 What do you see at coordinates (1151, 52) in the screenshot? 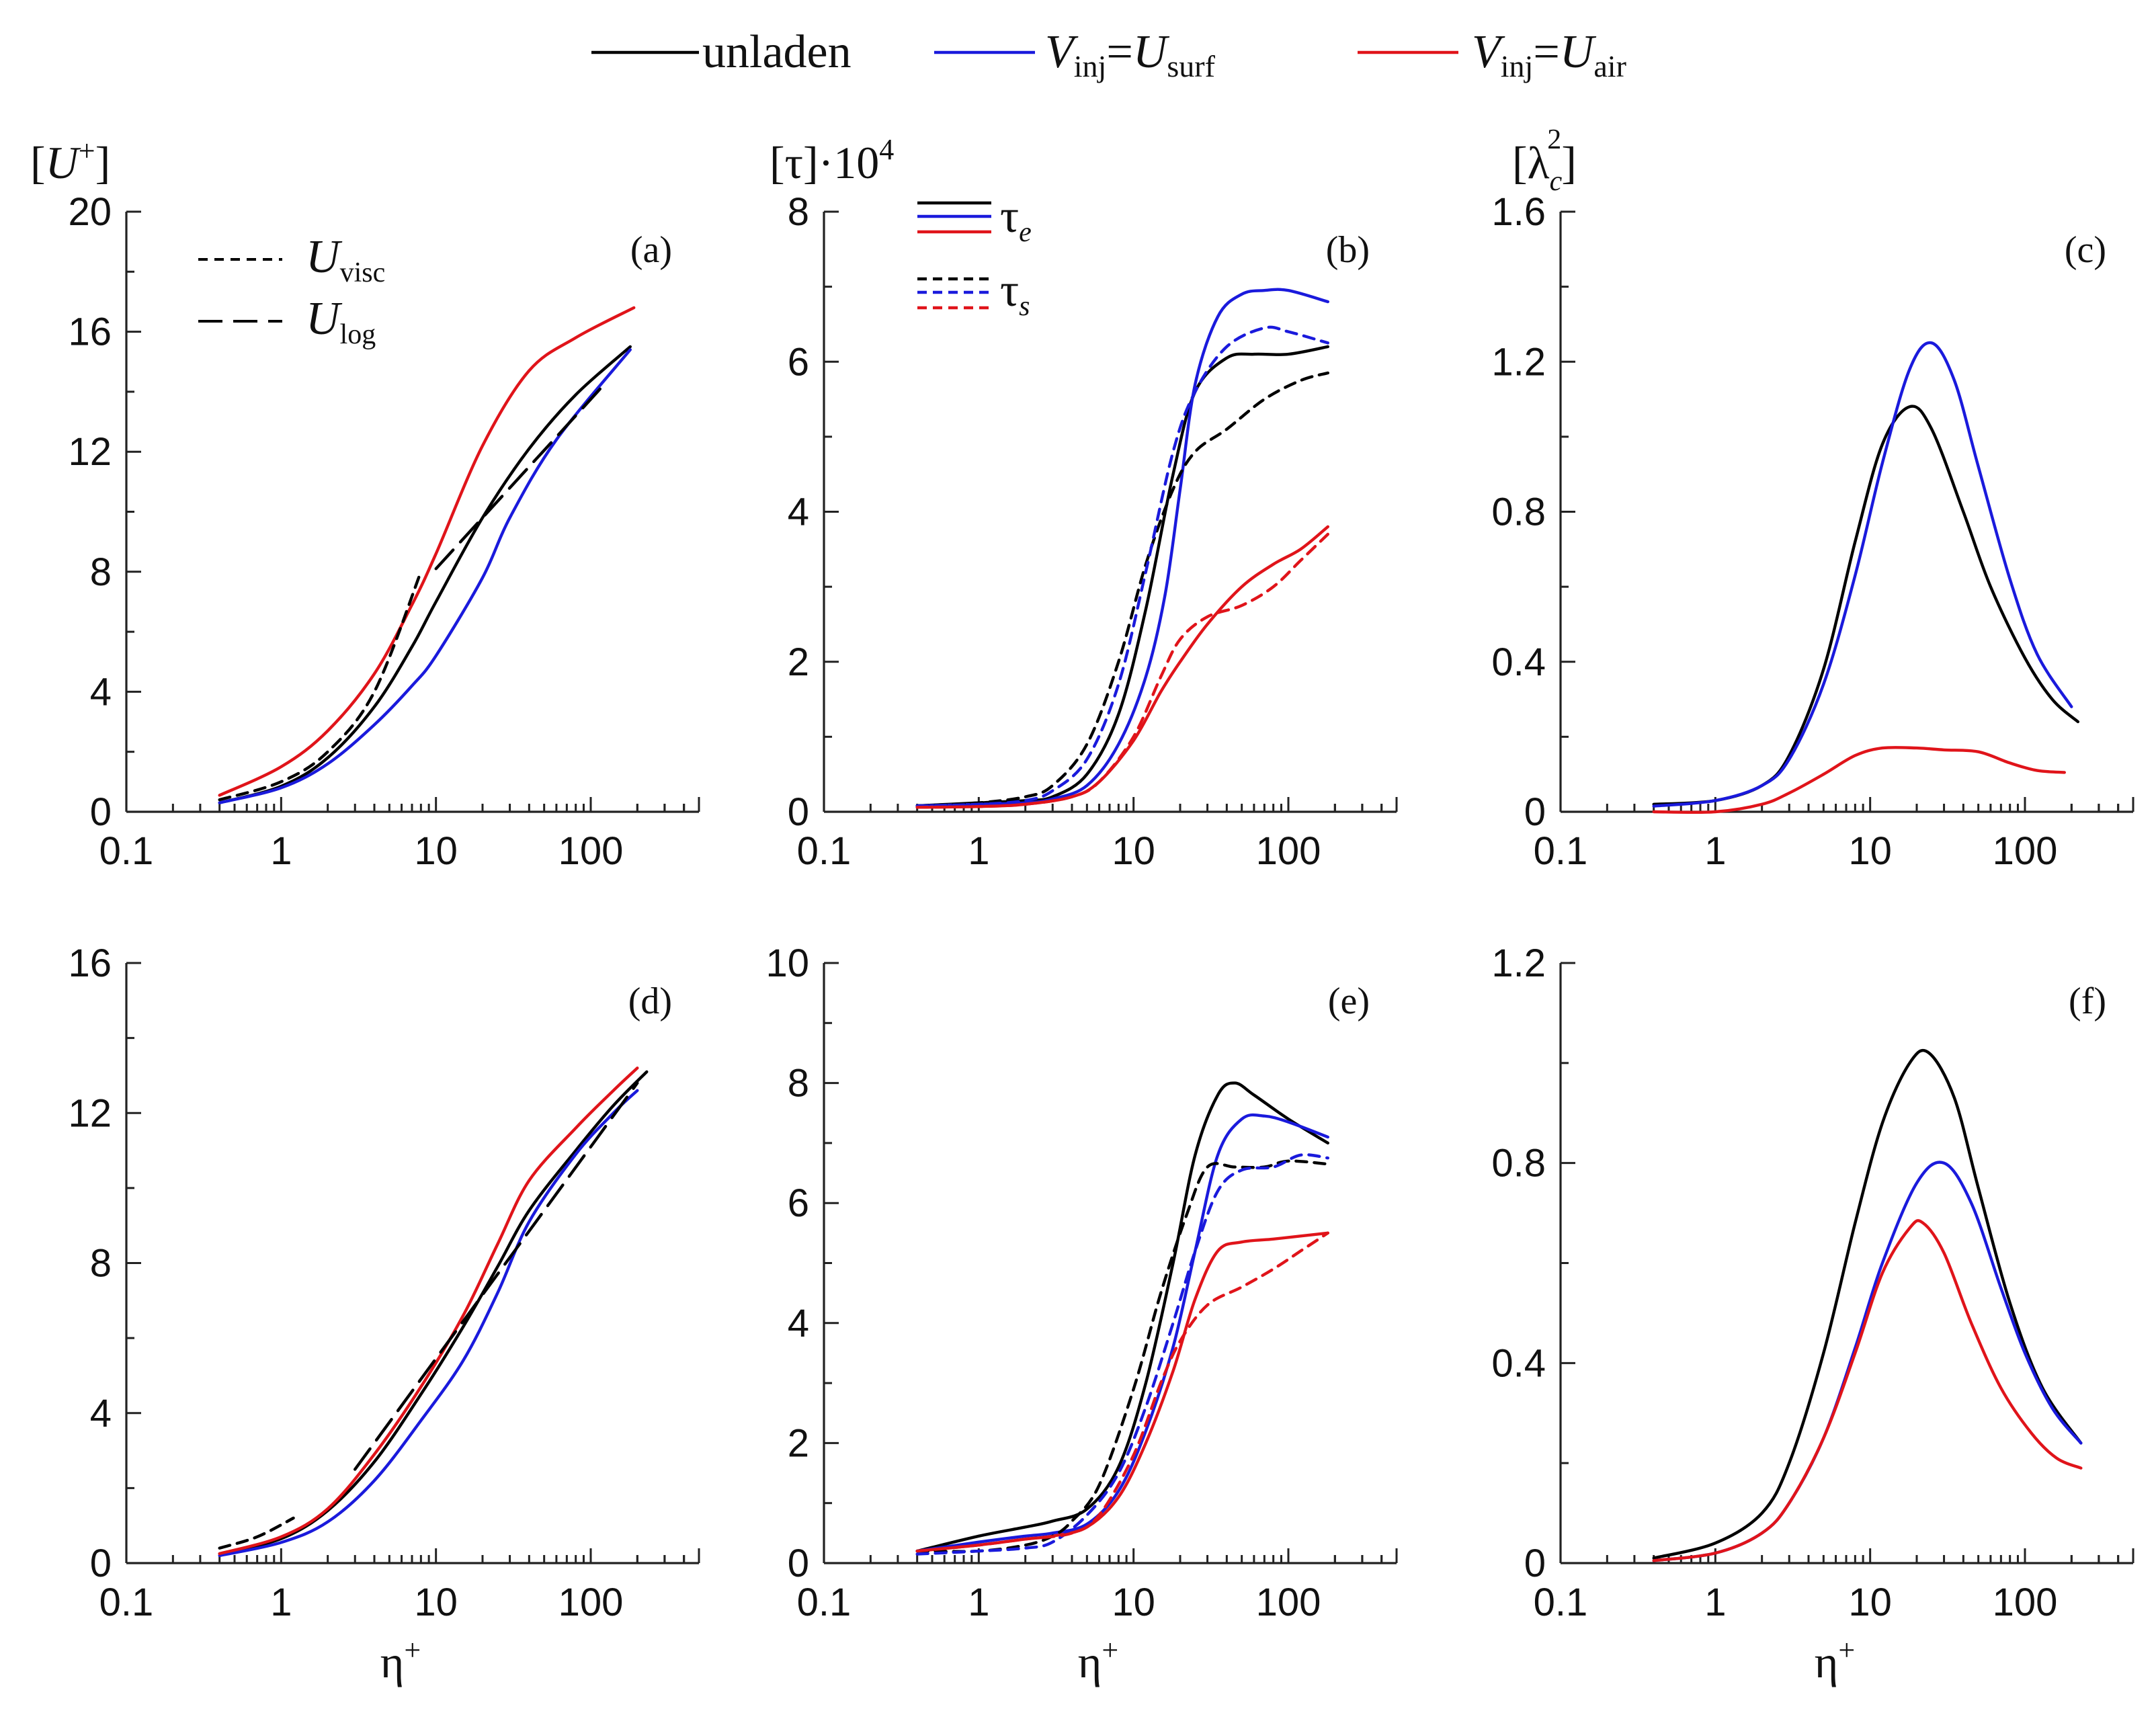
I see `legend-surf-u: U` at bounding box center [1151, 52].